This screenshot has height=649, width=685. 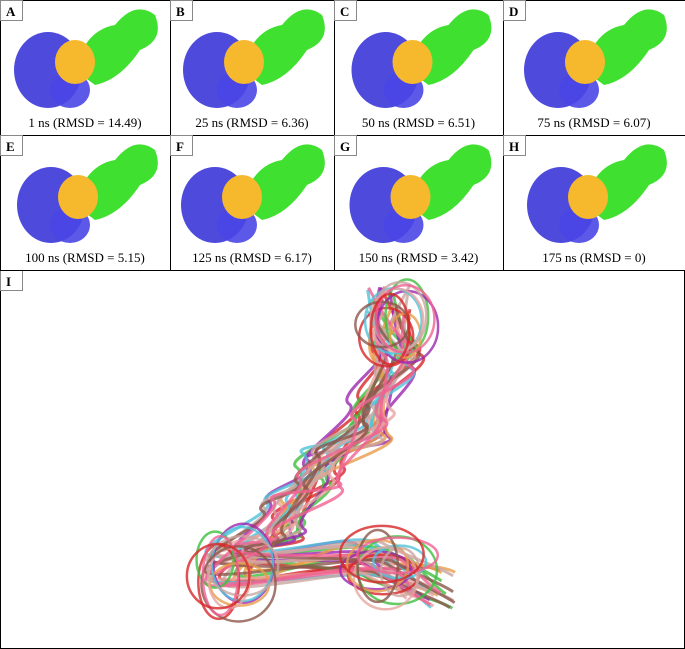 I want to click on snapshot-panel: F 125 ns (RMSD = 6.17), so click(x=252, y=203).